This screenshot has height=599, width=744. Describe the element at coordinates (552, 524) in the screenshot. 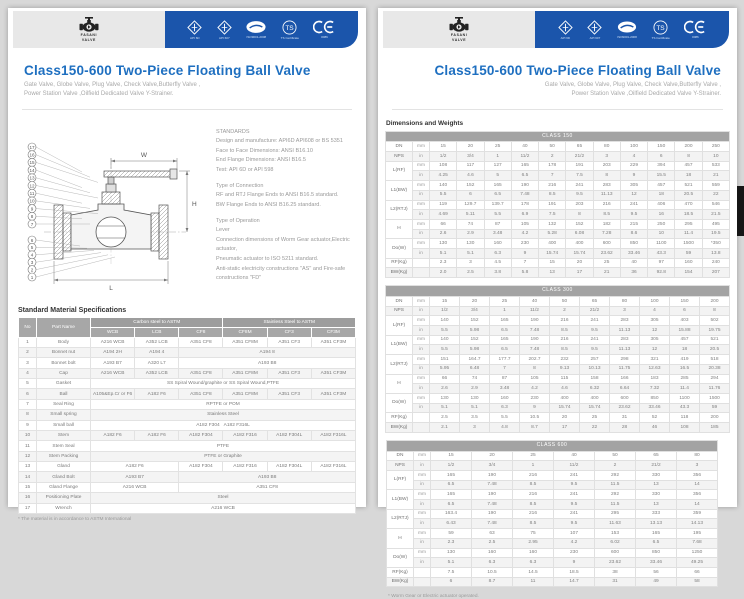

I see `table-row: in 6.43 7.48 8.5 9.5 11.63 13.13 14.13` at that location.